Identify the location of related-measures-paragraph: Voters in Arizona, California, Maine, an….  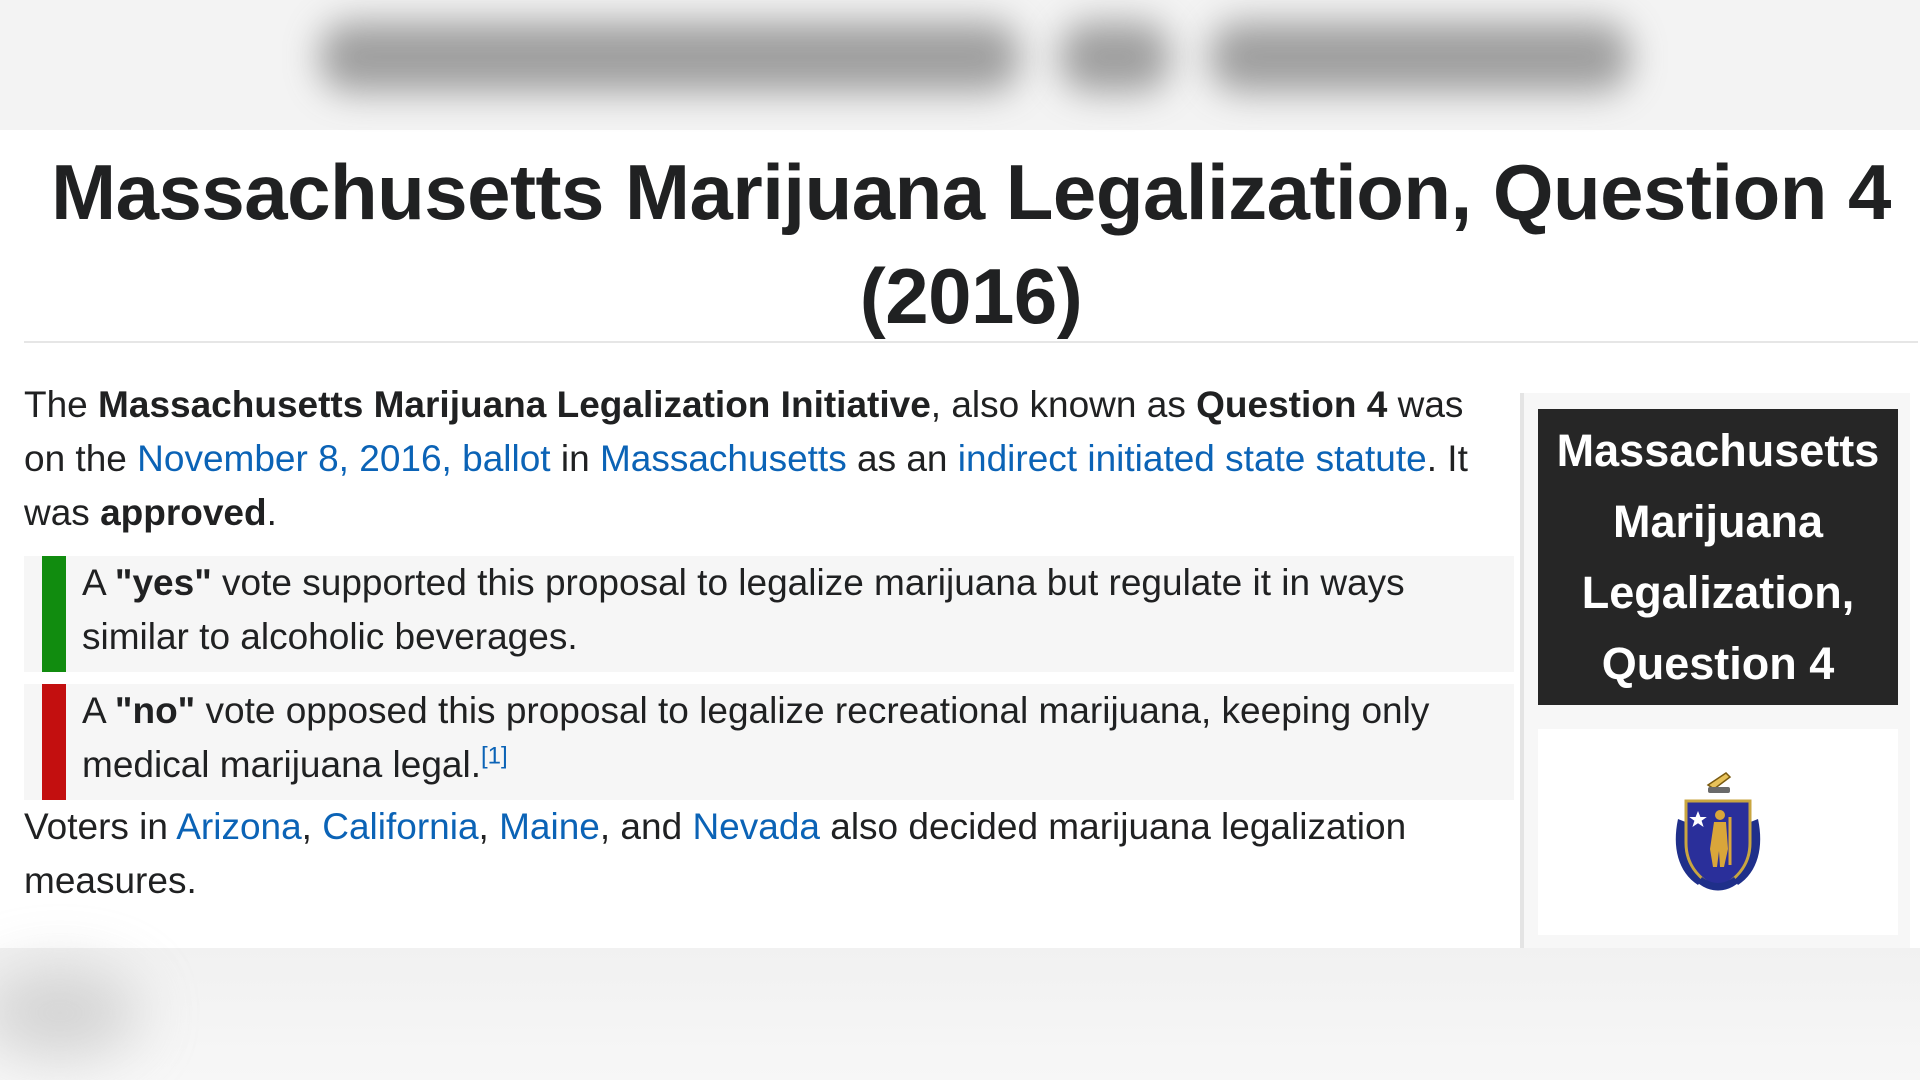
(715, 853).